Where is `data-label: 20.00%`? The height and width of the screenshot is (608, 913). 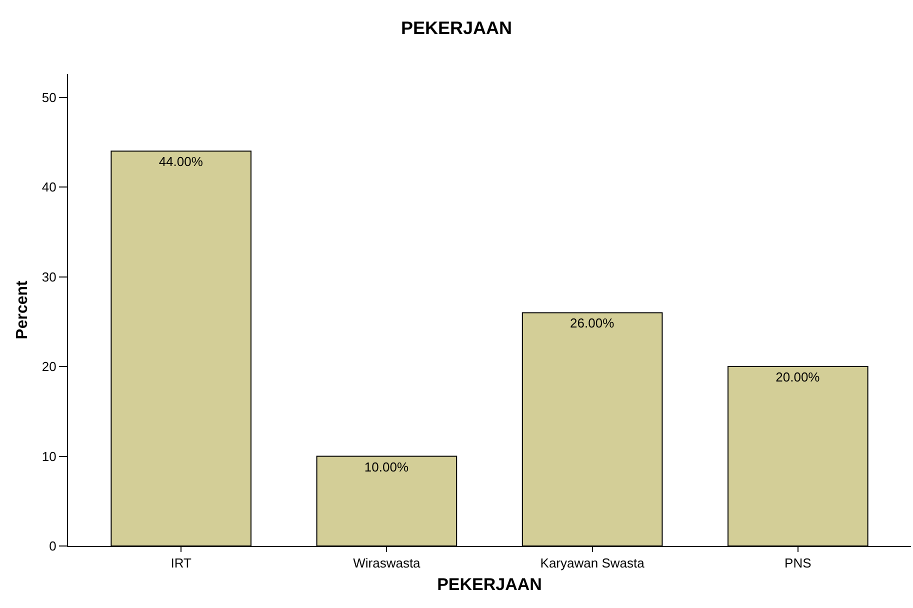 data-label: 20.00% is located at coordinates (798, 377).